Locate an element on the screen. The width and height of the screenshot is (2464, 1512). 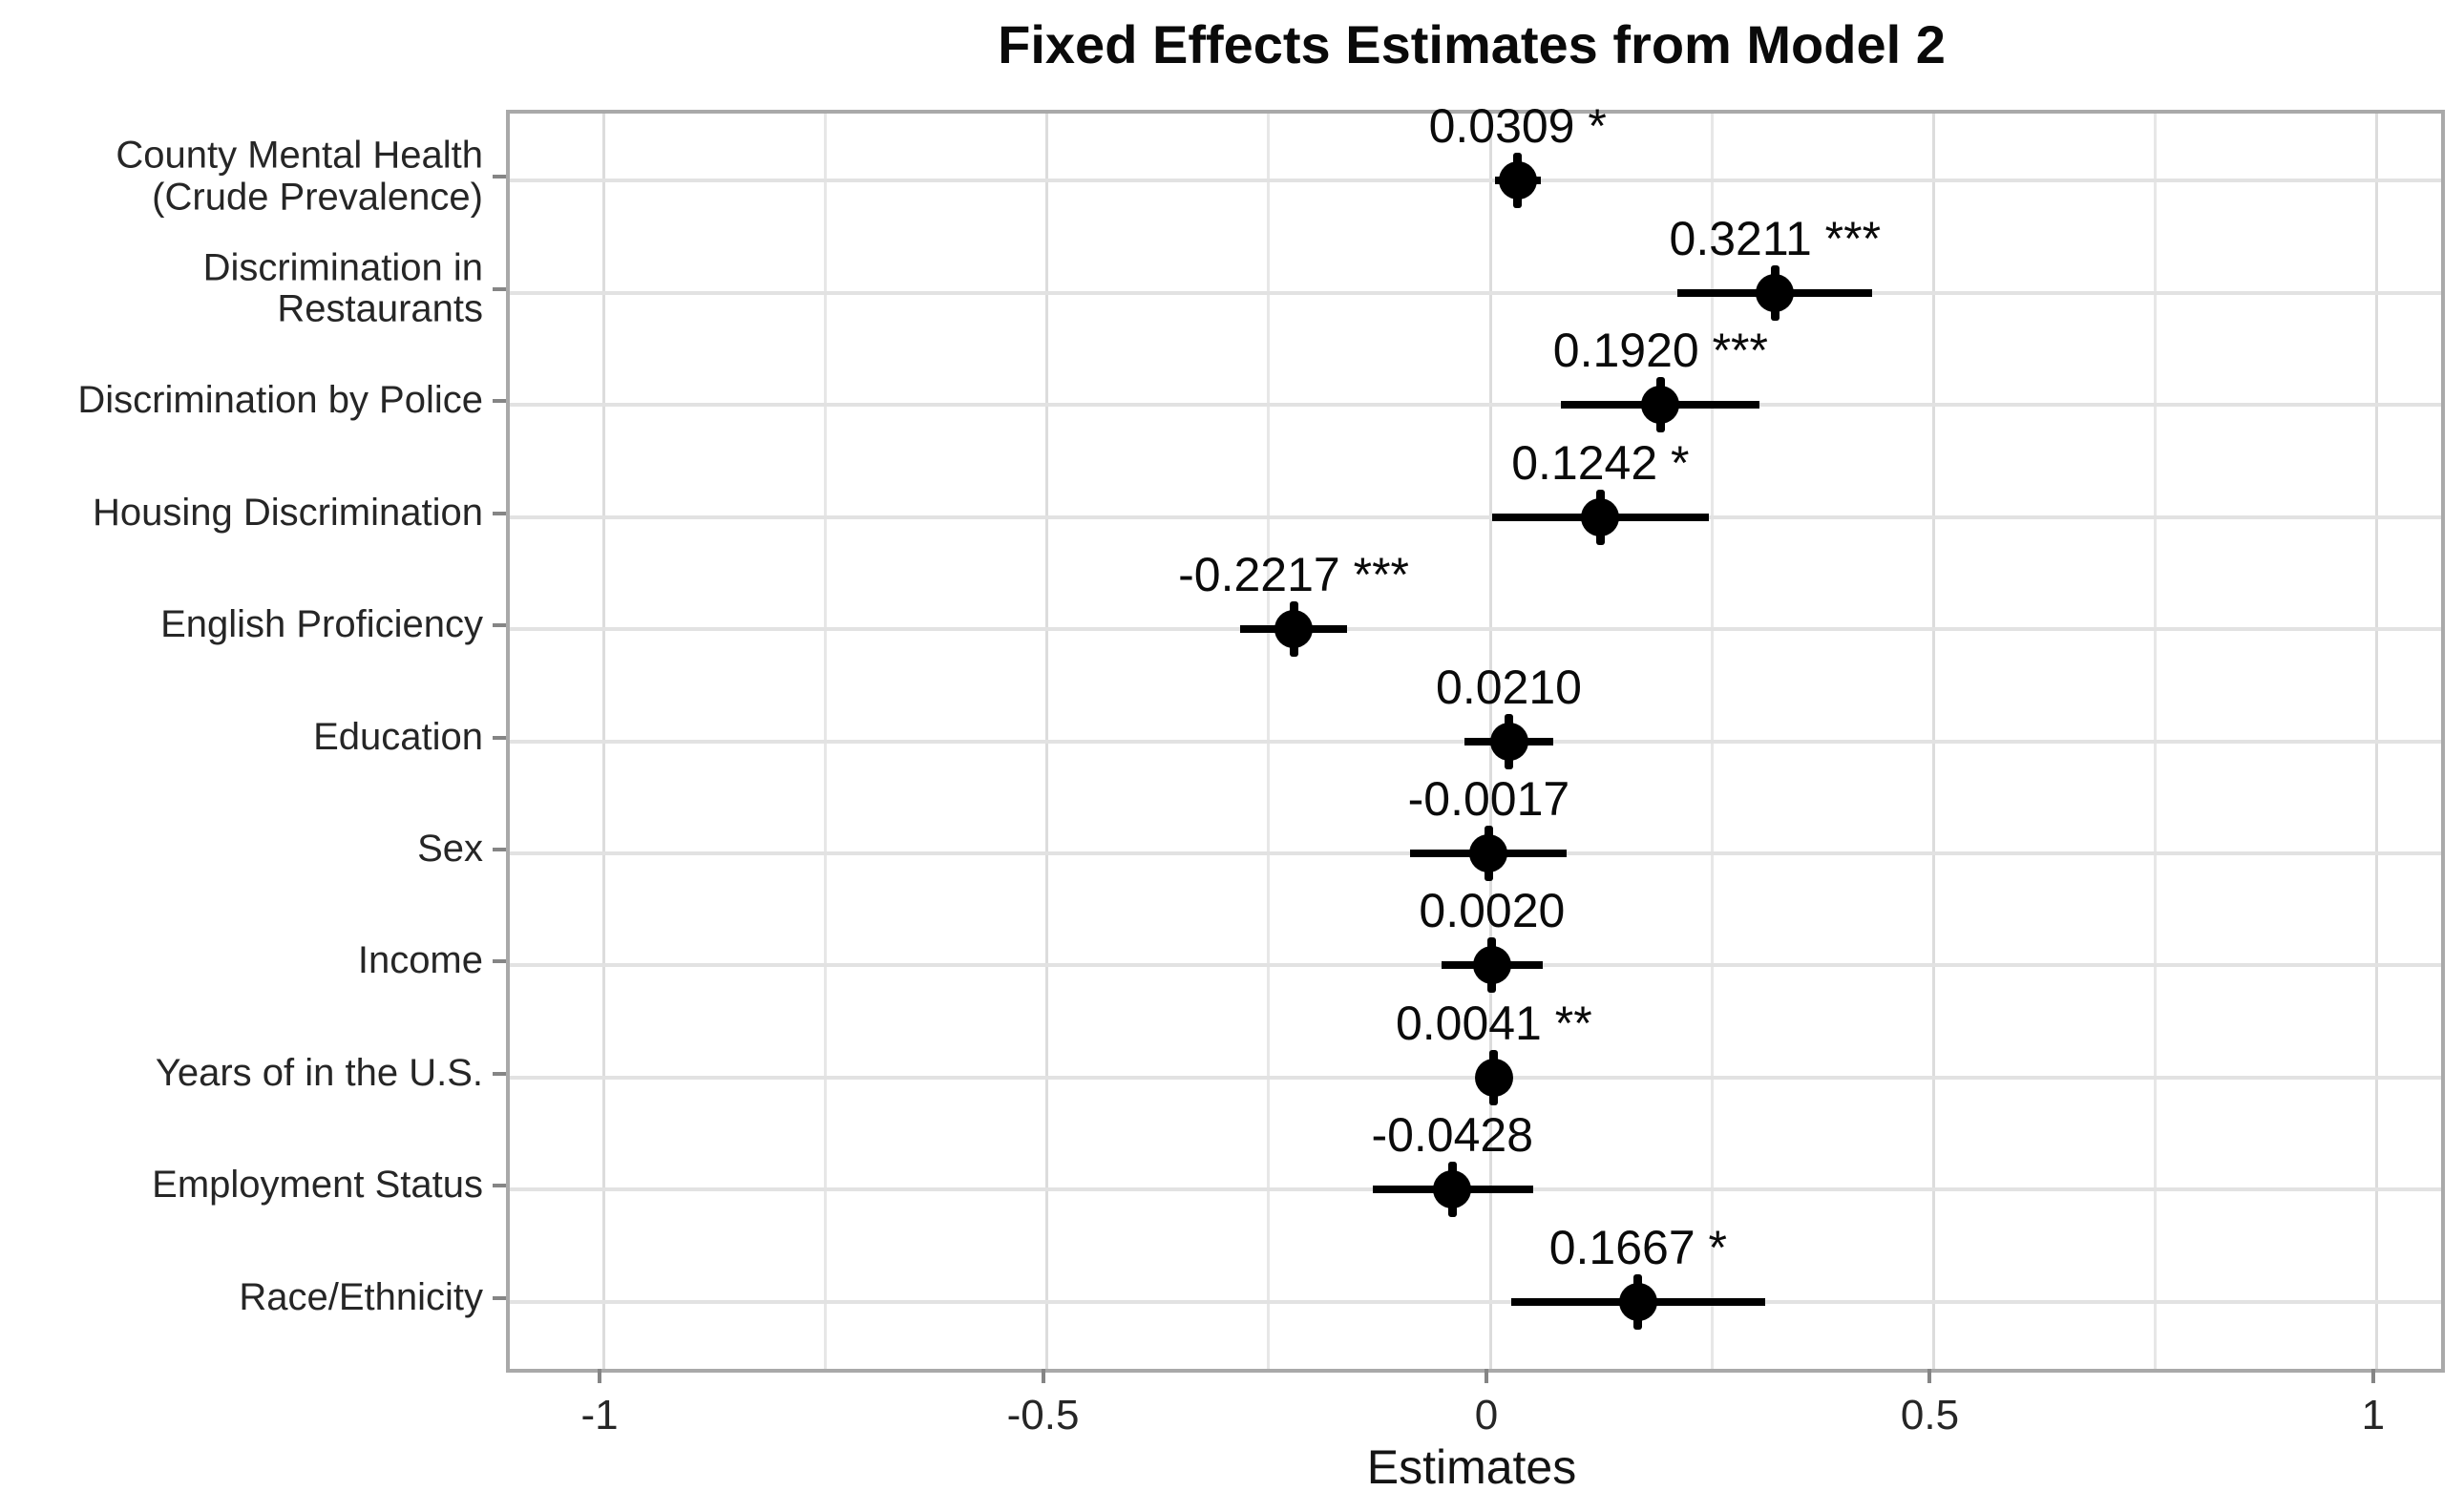
estimate-value-label: 0.3211 *** is located at coordinates (1775, 238).